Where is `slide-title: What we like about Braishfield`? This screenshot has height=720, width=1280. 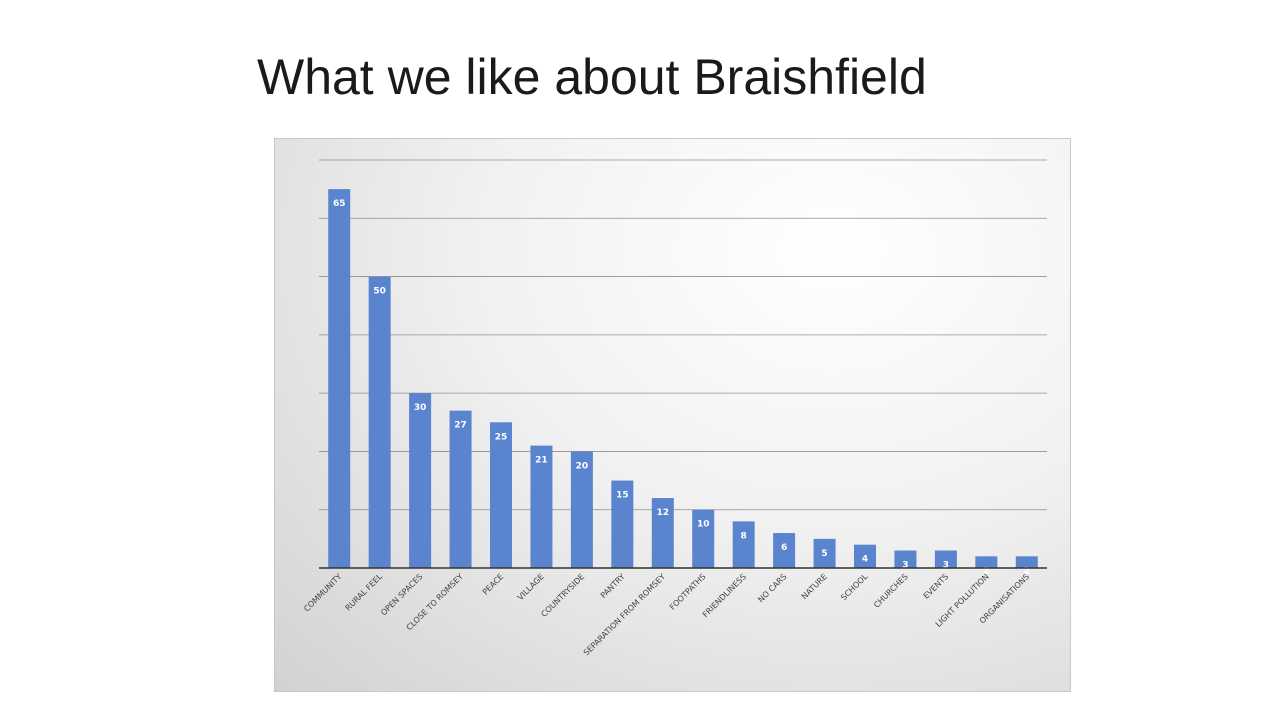 slide-title: What we like about Braishfield is located at coordinates (592, 77).